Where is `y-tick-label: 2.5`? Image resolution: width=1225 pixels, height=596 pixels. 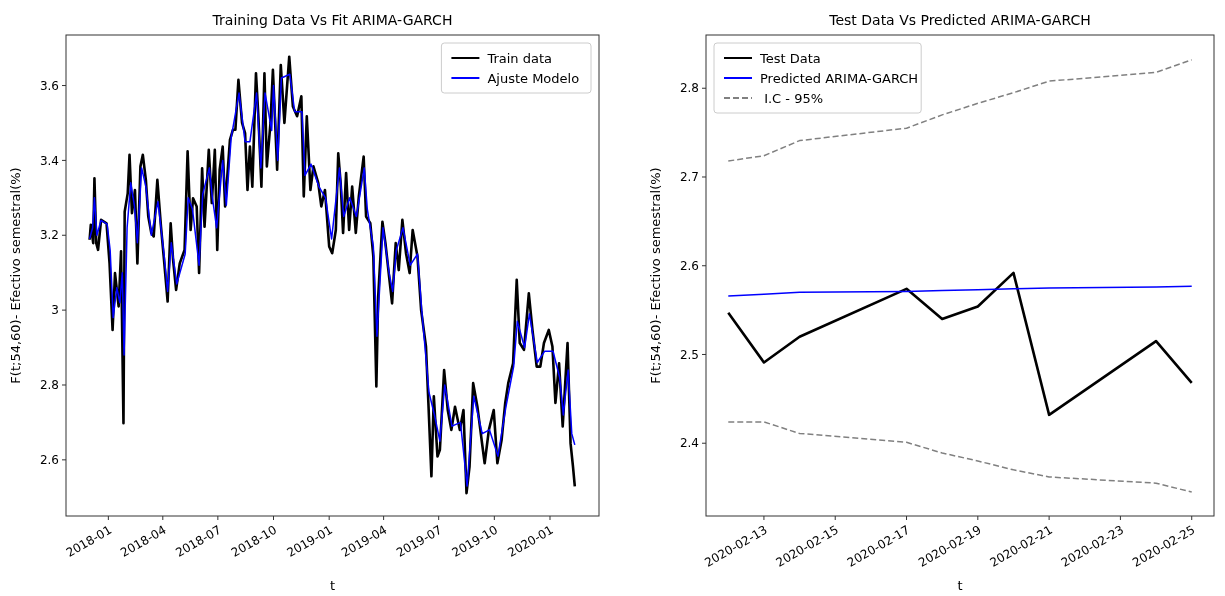 y-tick-label: 2.5 is located at coordinates (689, 354).